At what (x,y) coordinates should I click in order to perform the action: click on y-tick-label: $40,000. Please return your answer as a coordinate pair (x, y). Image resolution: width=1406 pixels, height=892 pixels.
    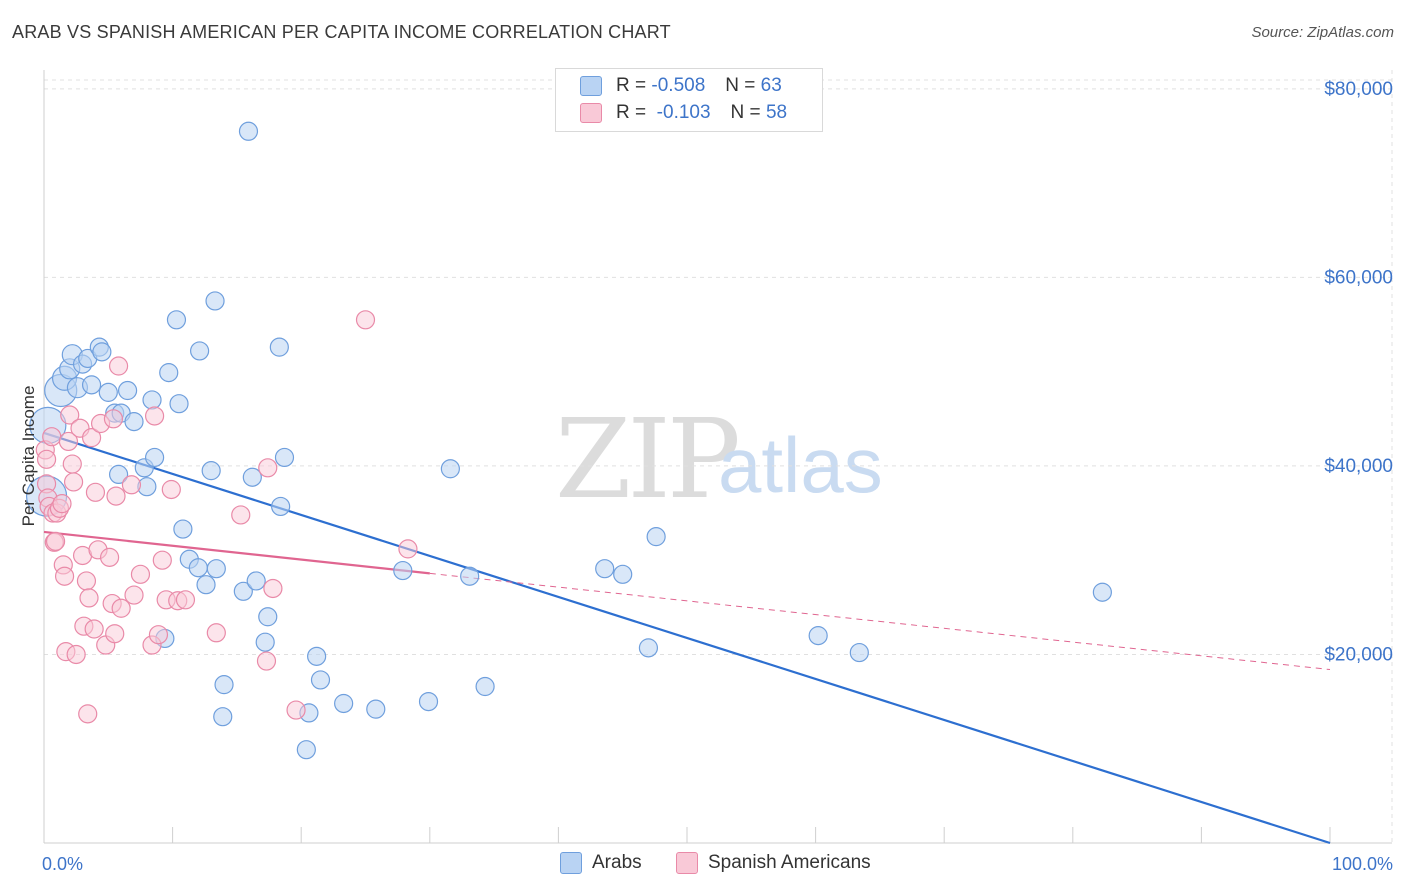
    Looking at the image, I should click on (1358, 466).